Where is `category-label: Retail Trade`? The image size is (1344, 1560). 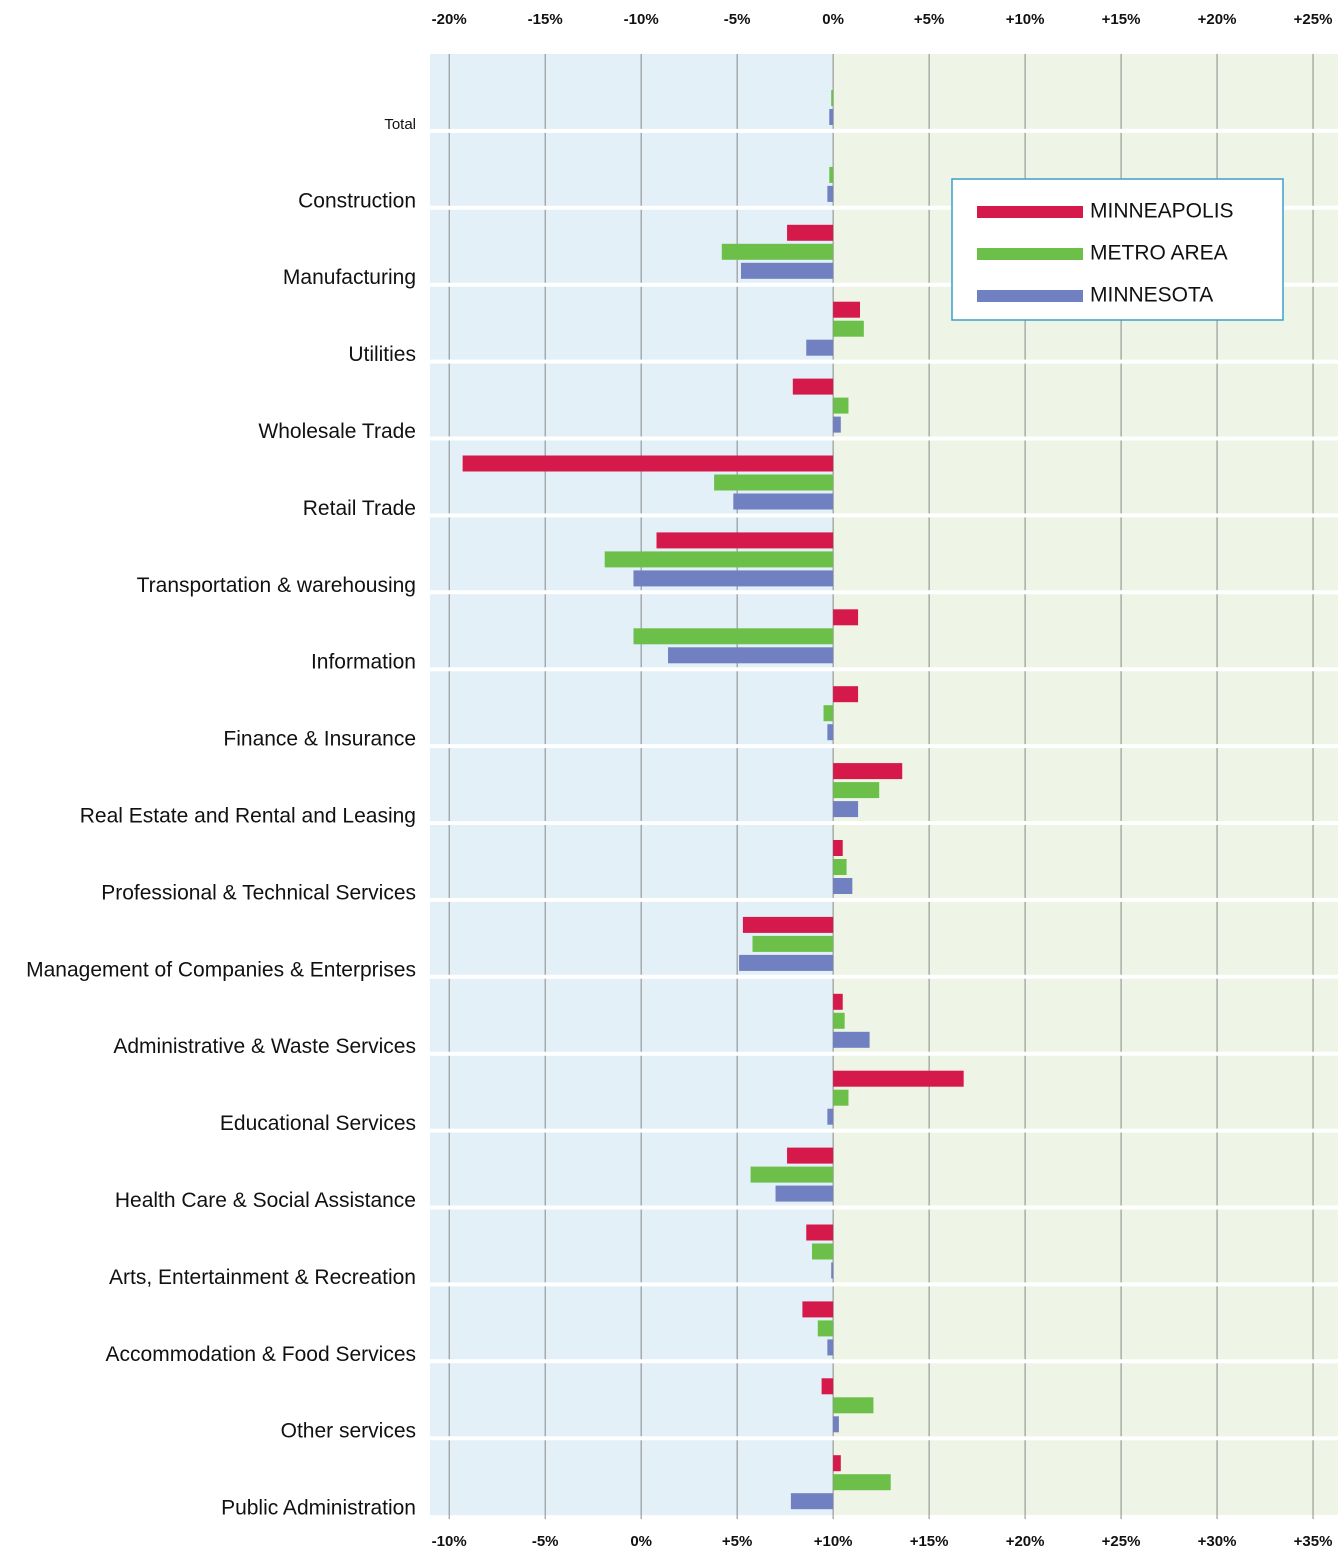
category-label: Retail Trade is located at coordinates (359, 508).